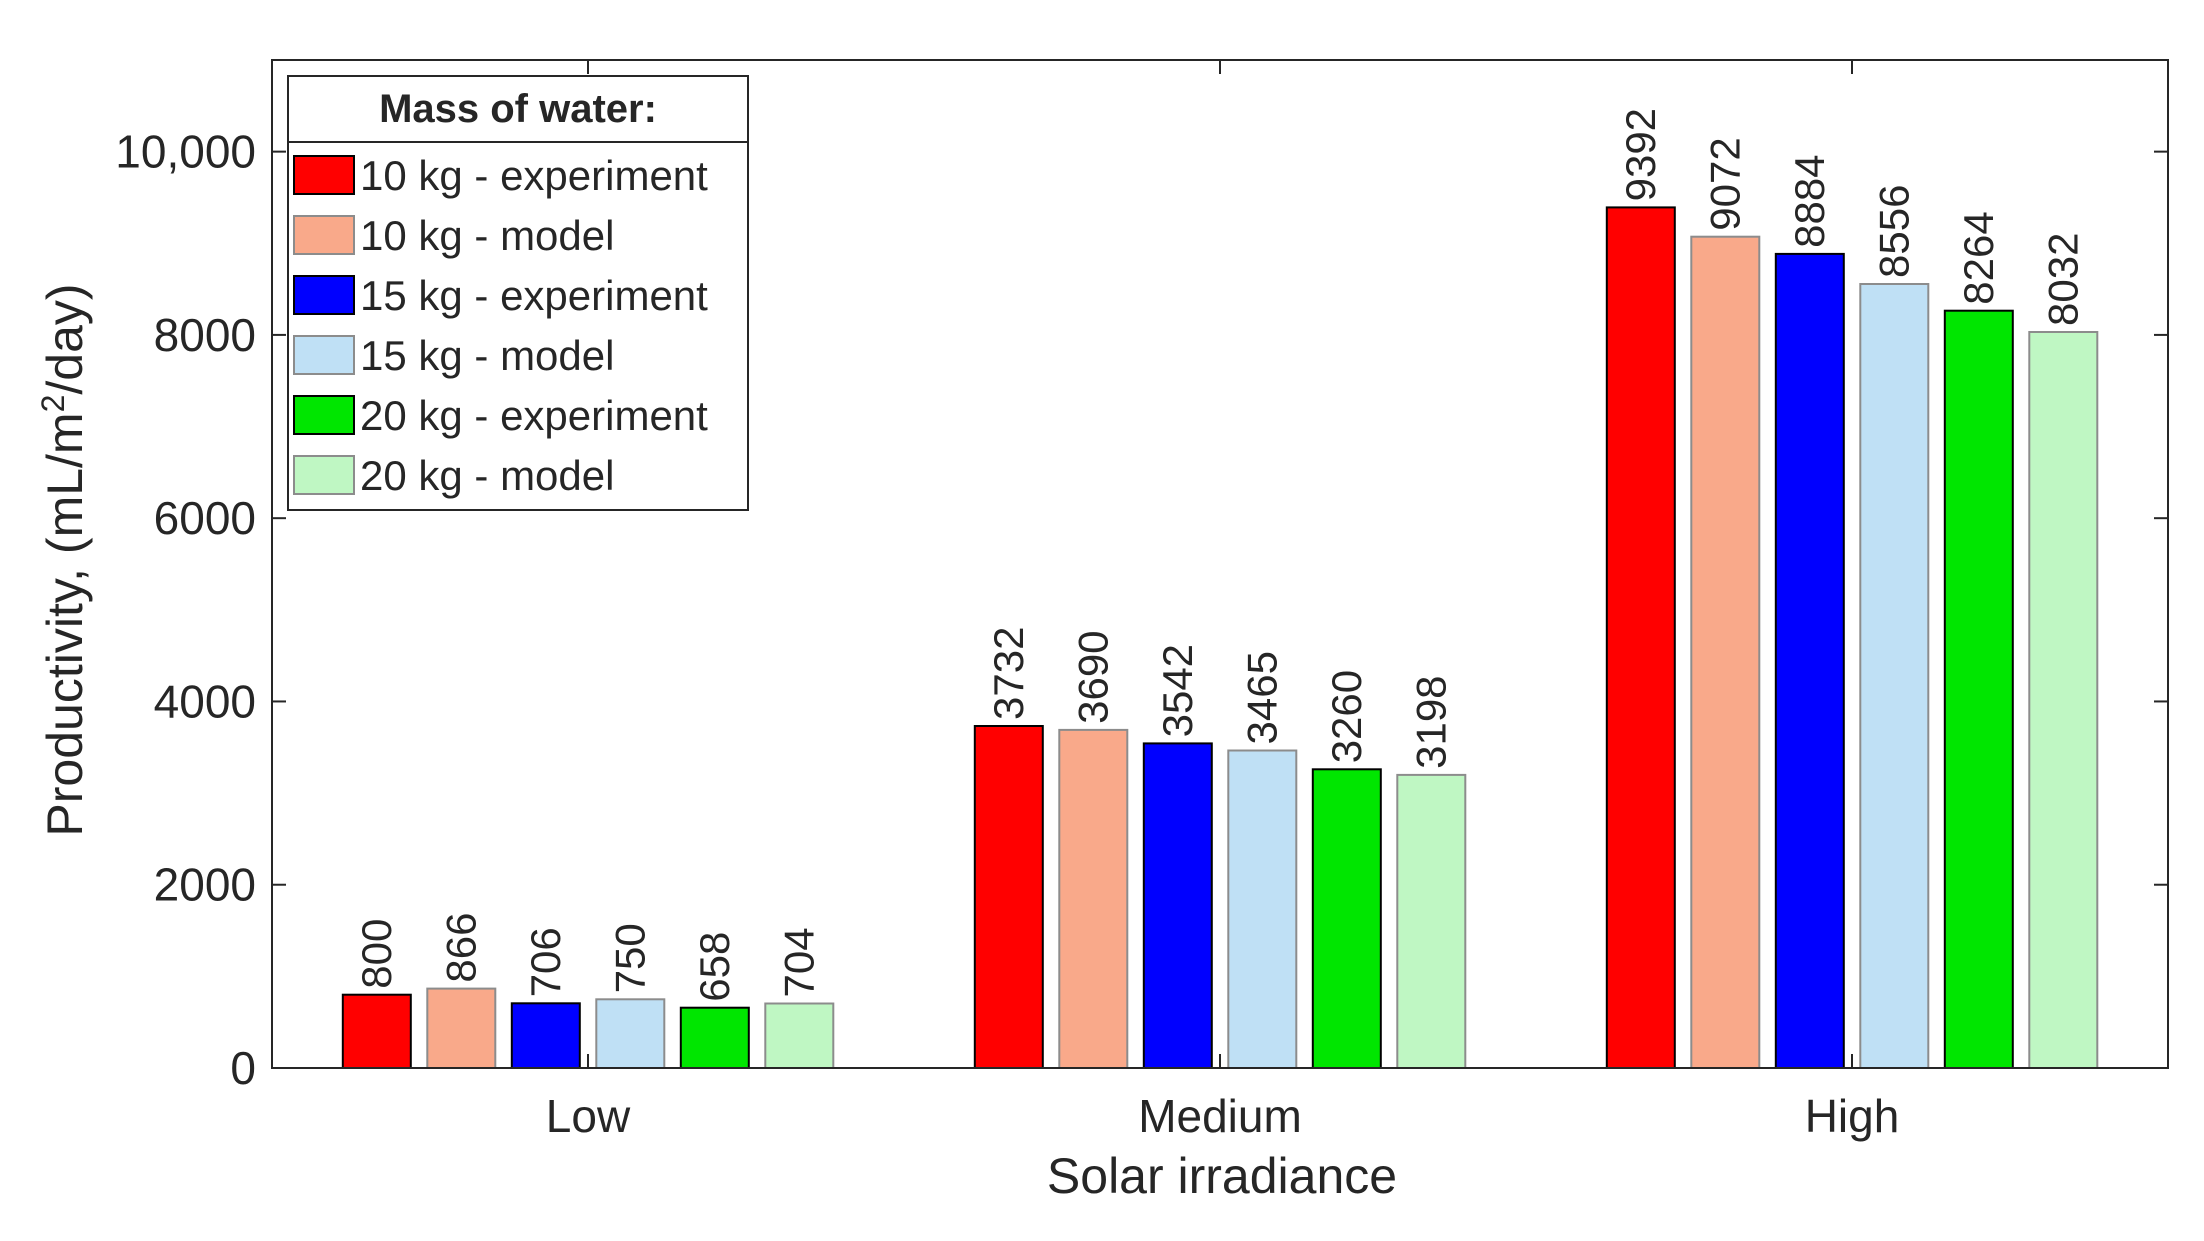 The height and width of the screenshot is (1241, 2204). I want to click on data-label-high-series-3: 8884, so click(1809, 200).